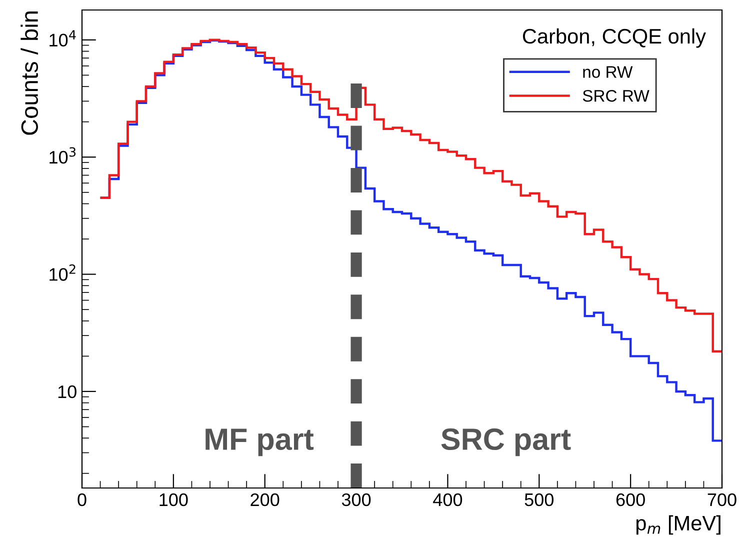 This screenshot has width=739, height=547. Describe the element at coordinates (63, 38) in the screenshot. I see `y-tick-label: 10$^{4}$` at that location.